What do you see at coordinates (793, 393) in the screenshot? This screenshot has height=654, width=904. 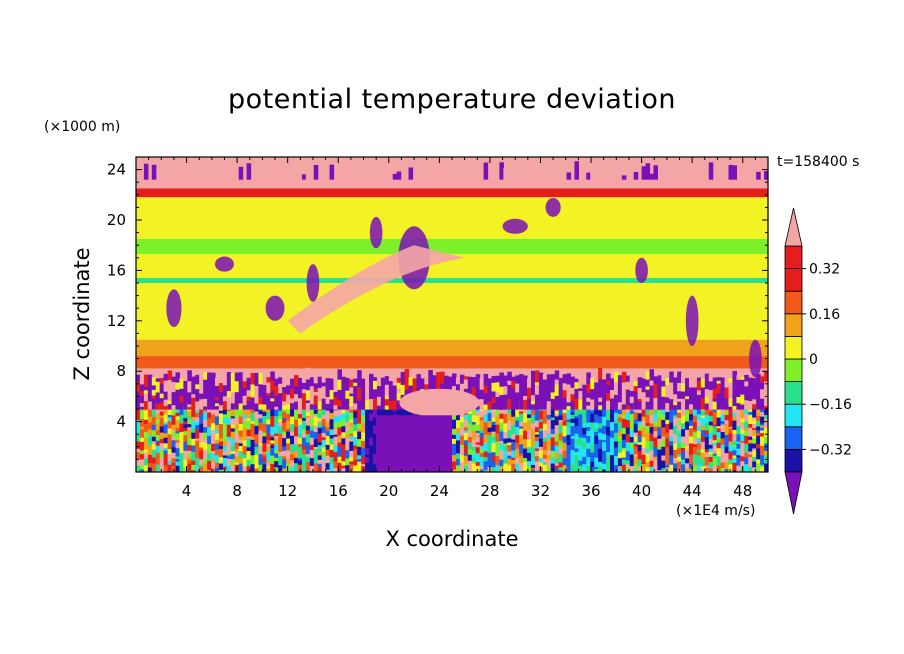 I see `colorbar-bin` at bounding box center [793, 393].